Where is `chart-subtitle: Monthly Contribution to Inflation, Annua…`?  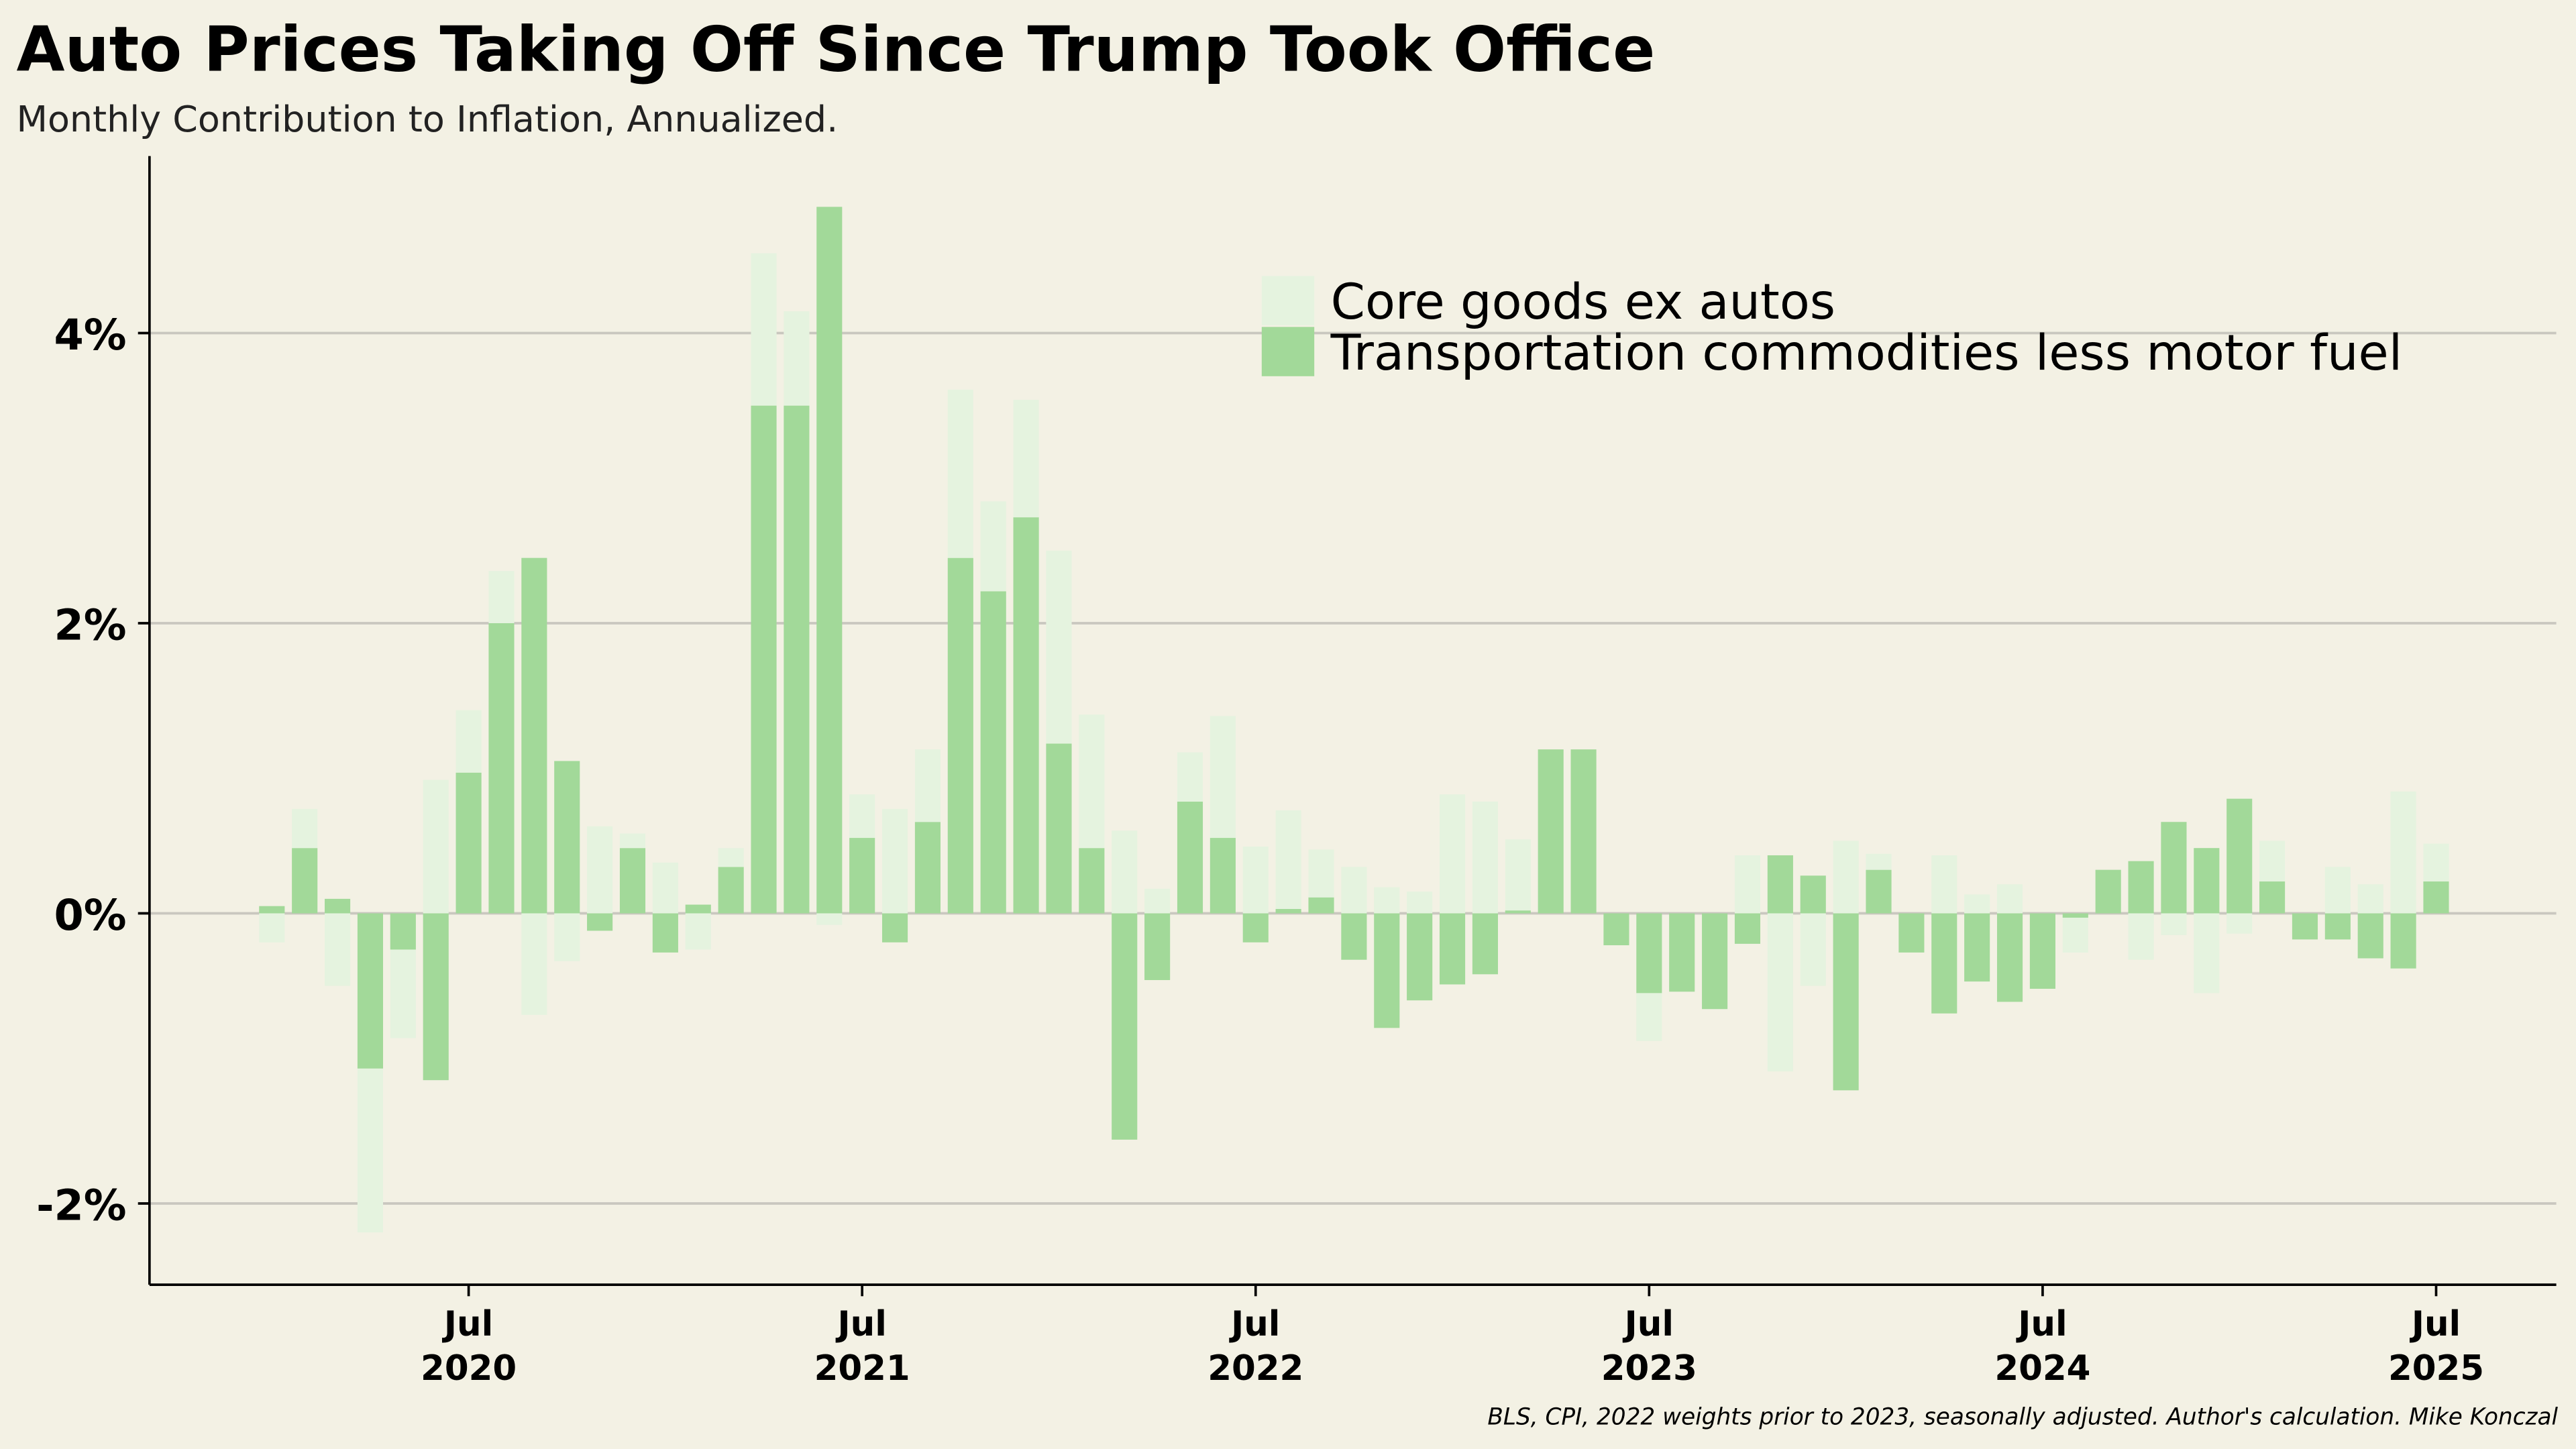
chart-subtitle: Monthly Contribution to Inflation, Annua… is located at coordinates (427, 119).